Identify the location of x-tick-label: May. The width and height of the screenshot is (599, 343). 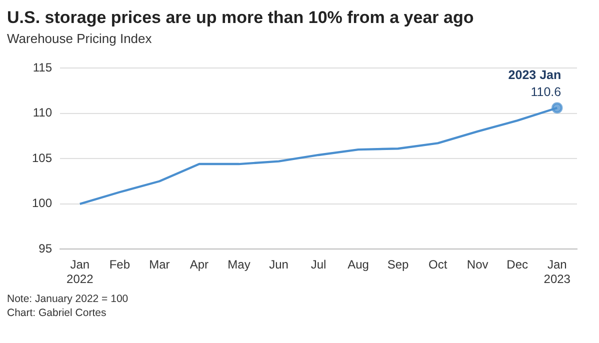
(239, 265).